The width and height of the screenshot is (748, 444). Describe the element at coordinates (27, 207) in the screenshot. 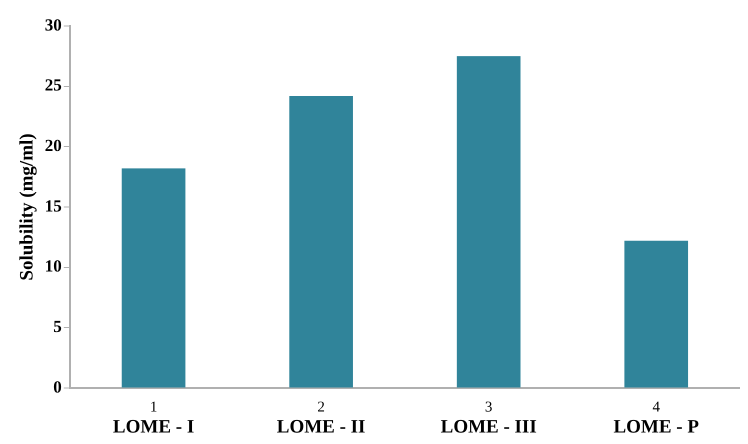

I see `y-axis-title: Solubility (mg/ml)` at that location.